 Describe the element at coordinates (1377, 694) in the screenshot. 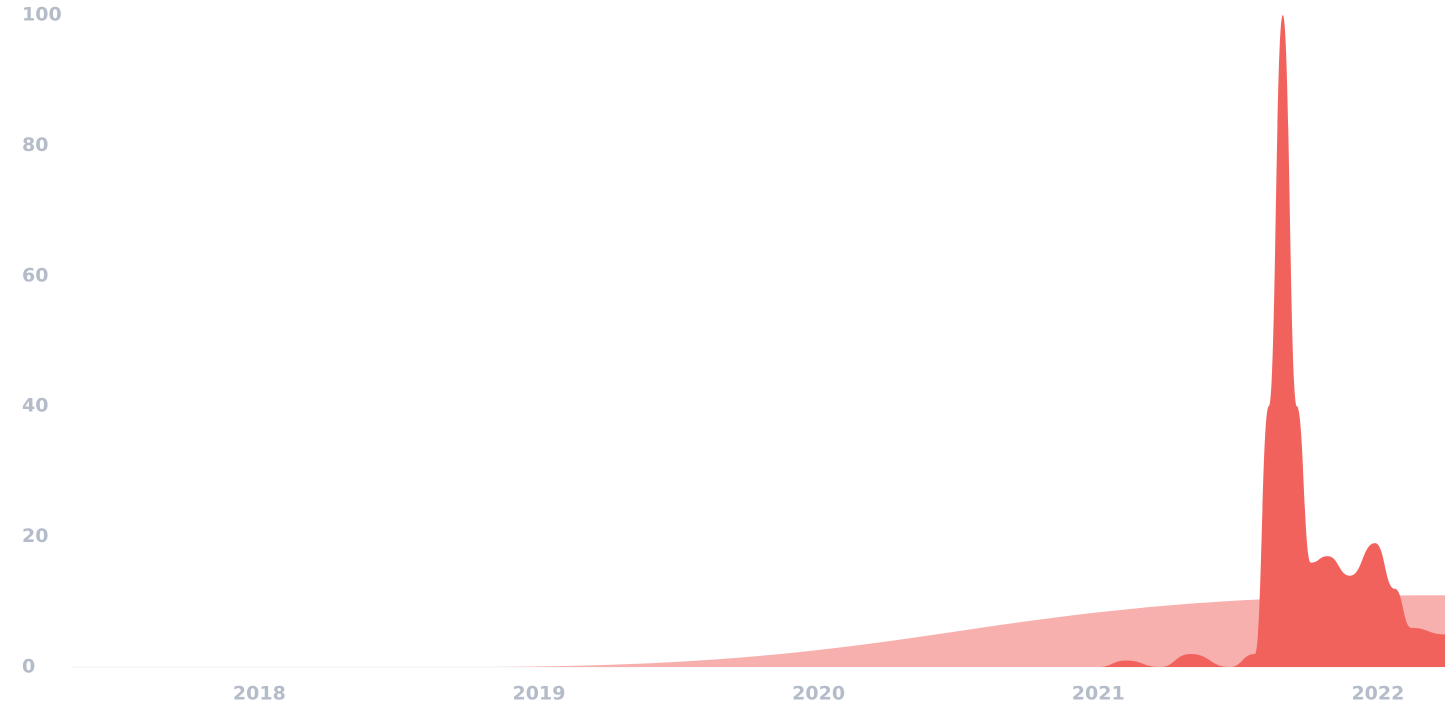

I see `x-tick-label: 2022` at that location.